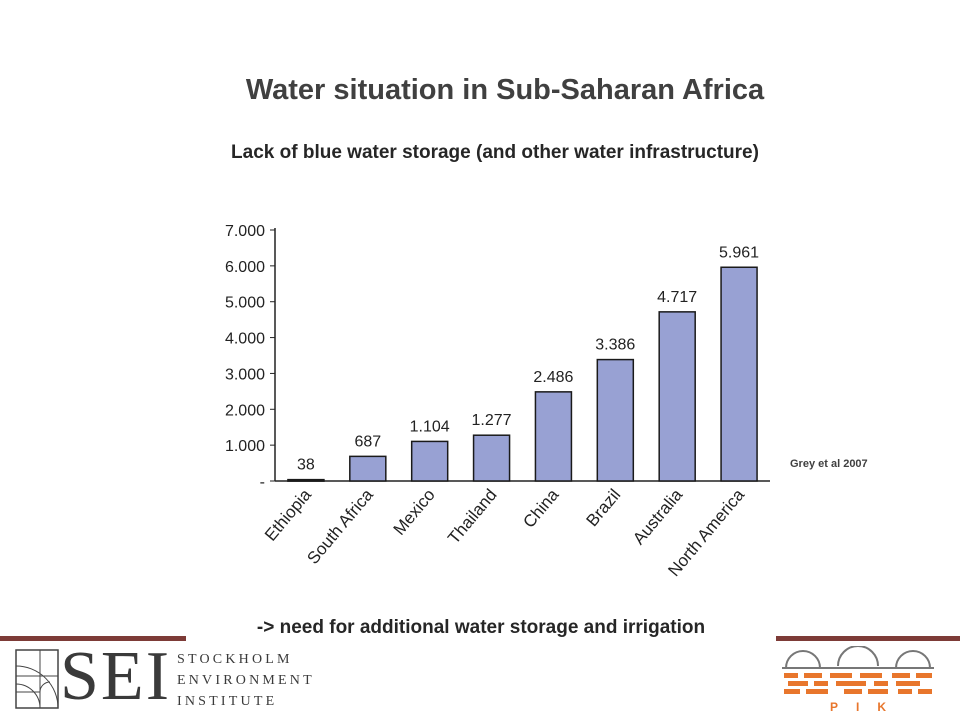 Image resolution: width=960 pixels, height=720 pixels. What do you see at coordinates (288, 515) in the screenshot?
I see `x-category-label: Ethiopia` at bounding box center [288, 515].